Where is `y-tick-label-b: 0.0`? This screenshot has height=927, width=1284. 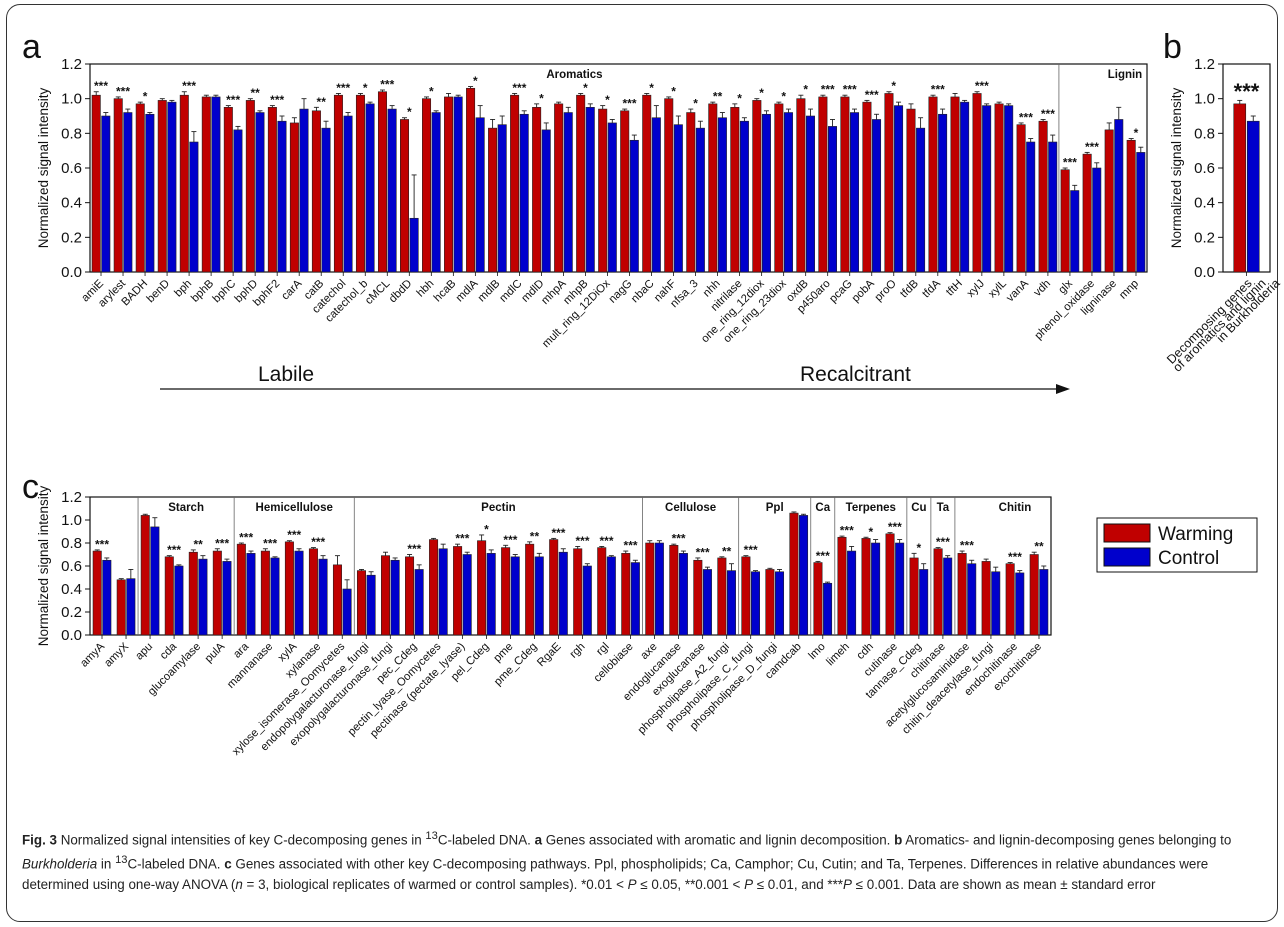 y-tick-label-b: 0.0 is located at coordinates (1204, 272).